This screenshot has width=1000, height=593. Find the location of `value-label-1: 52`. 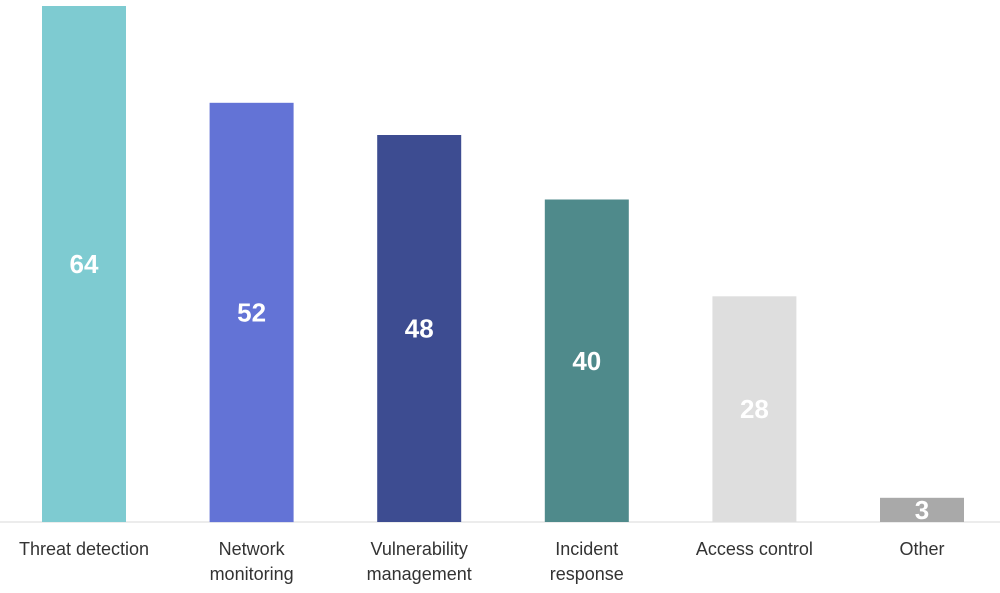

value-label-1: 52 is located at coordinates (251, 312).